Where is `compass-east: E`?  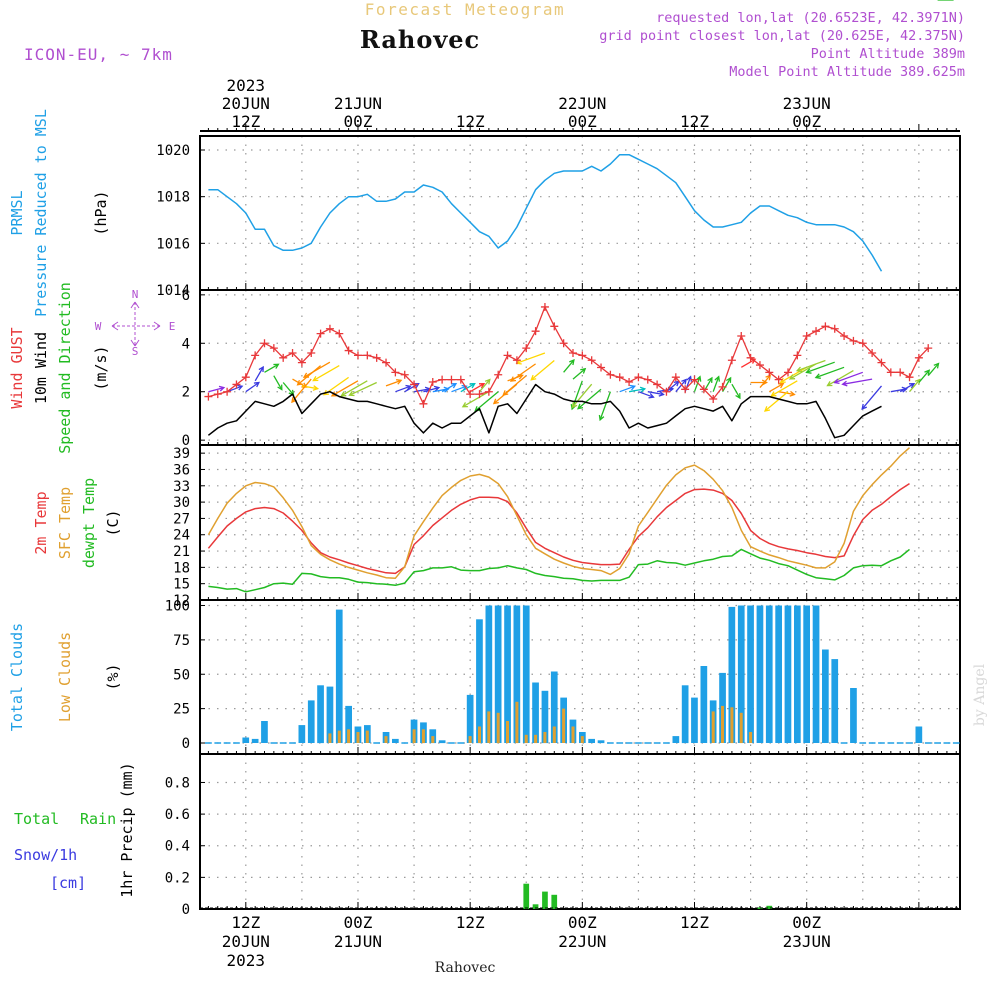
compass-east: E is located at coordinates (172, 326).